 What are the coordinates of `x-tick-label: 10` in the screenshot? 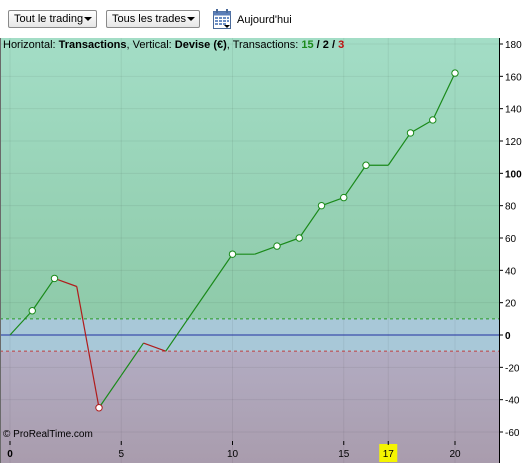 It's located at (233, 454).